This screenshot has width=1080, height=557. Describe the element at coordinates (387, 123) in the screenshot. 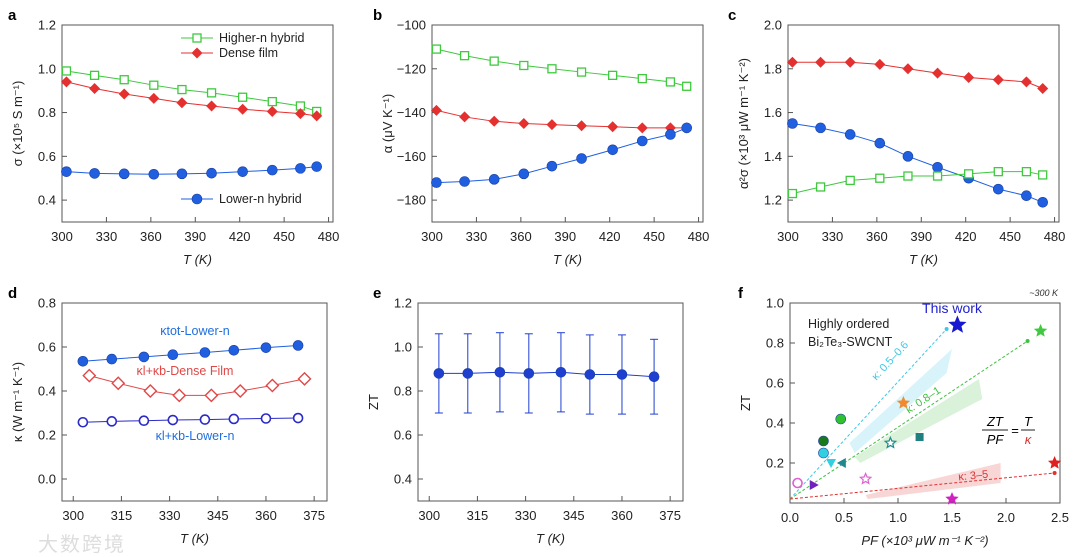

I see `y-axis-label: α (μV K⁻¹)` at that location.